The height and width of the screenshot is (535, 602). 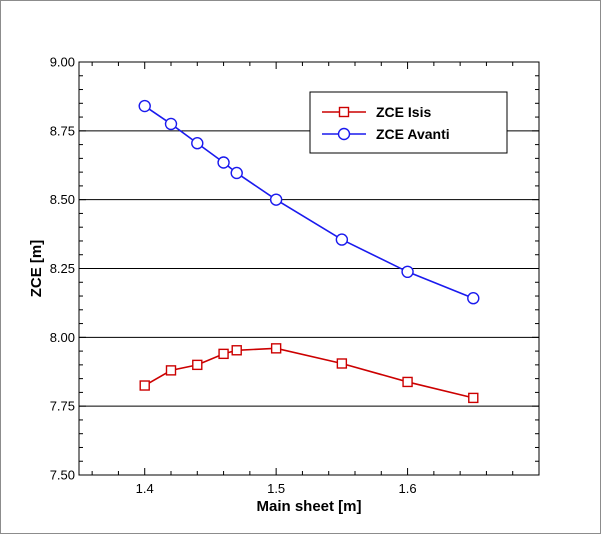 I want to click on series-line, so click(x=309, y=373).